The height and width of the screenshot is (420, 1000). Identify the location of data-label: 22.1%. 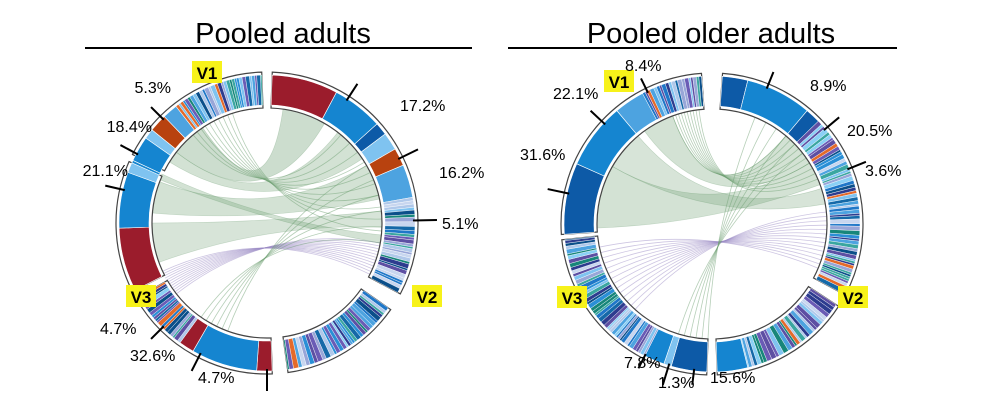
(575, 94).